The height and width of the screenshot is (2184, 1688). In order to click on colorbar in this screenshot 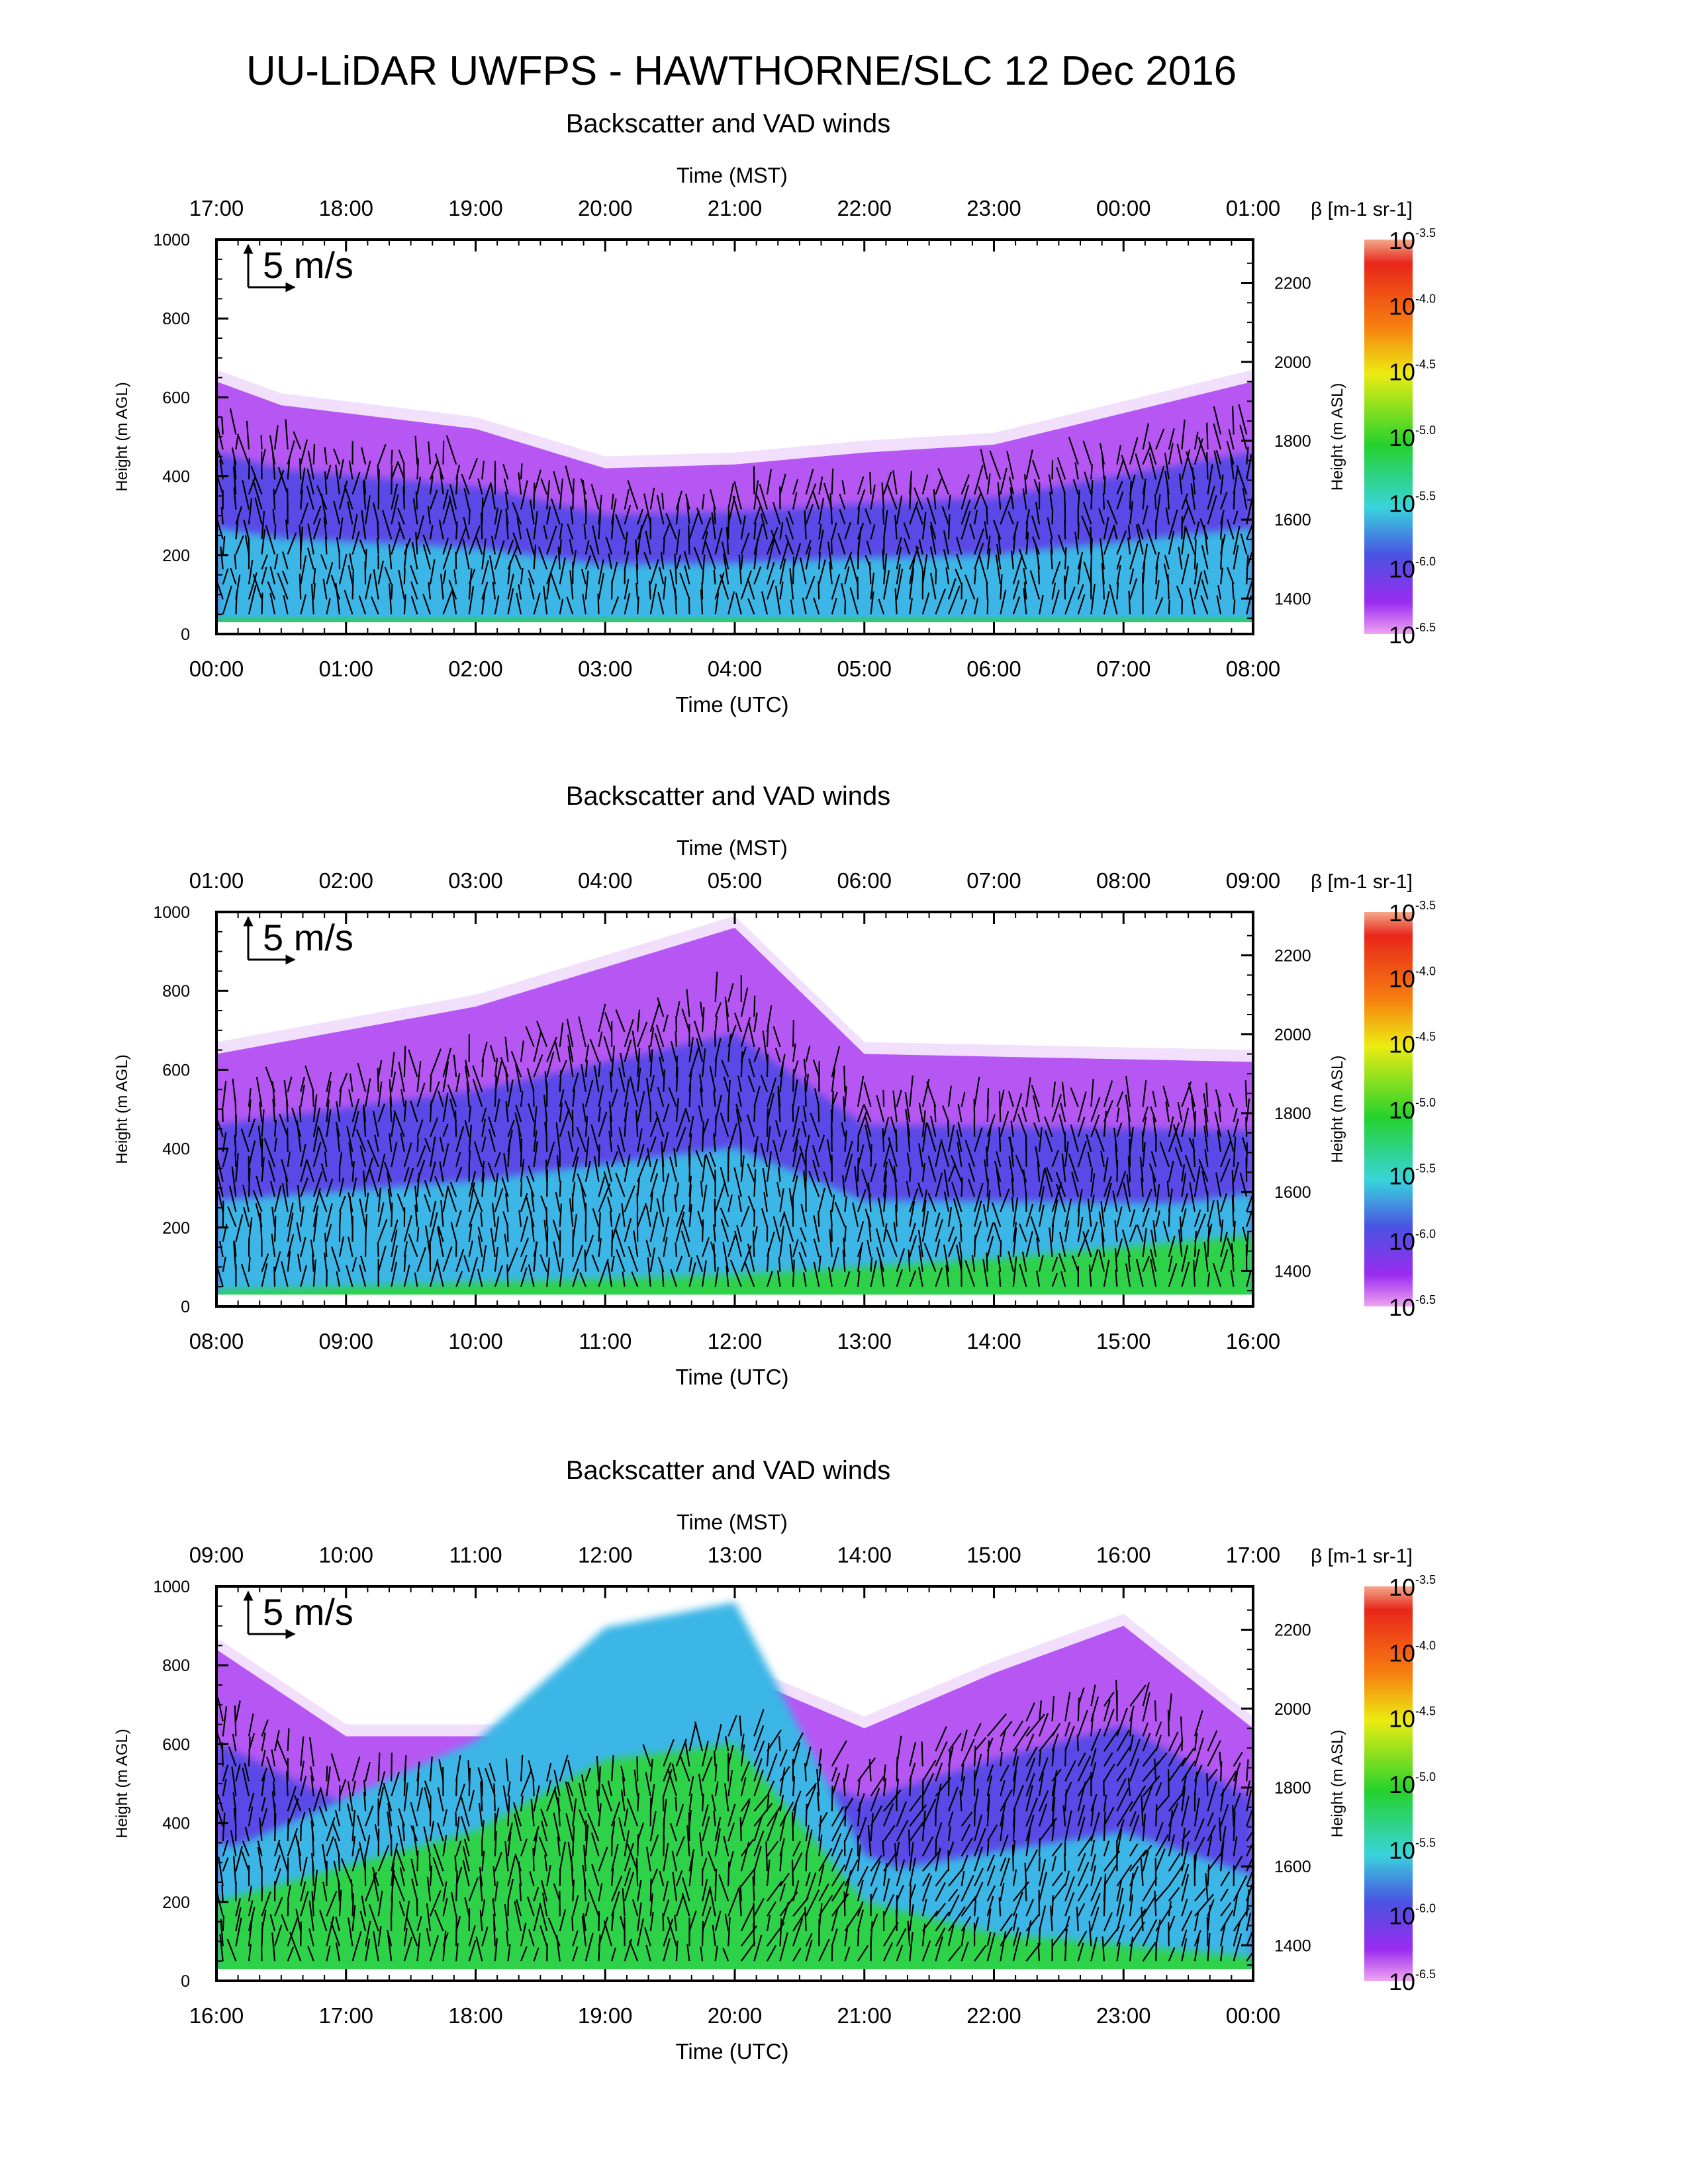, I will do `click(1388, 1783)`.